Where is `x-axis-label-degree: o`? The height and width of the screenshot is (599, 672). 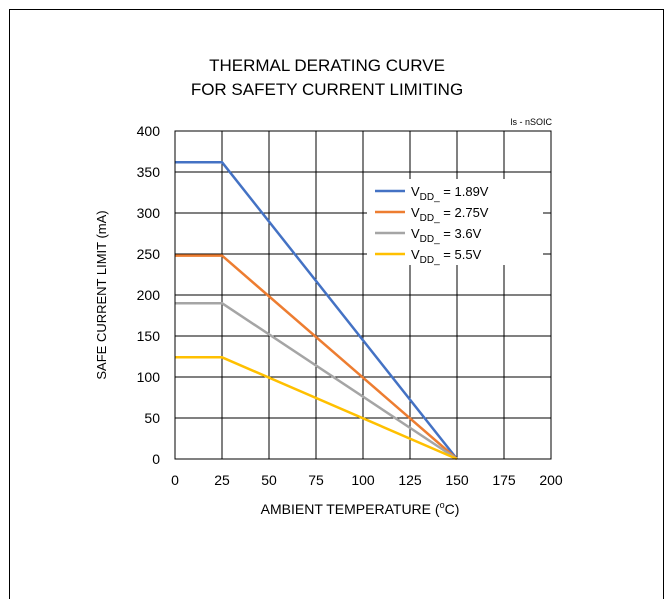 x-axis-label-degree: o is located at coordinates (442, 505).